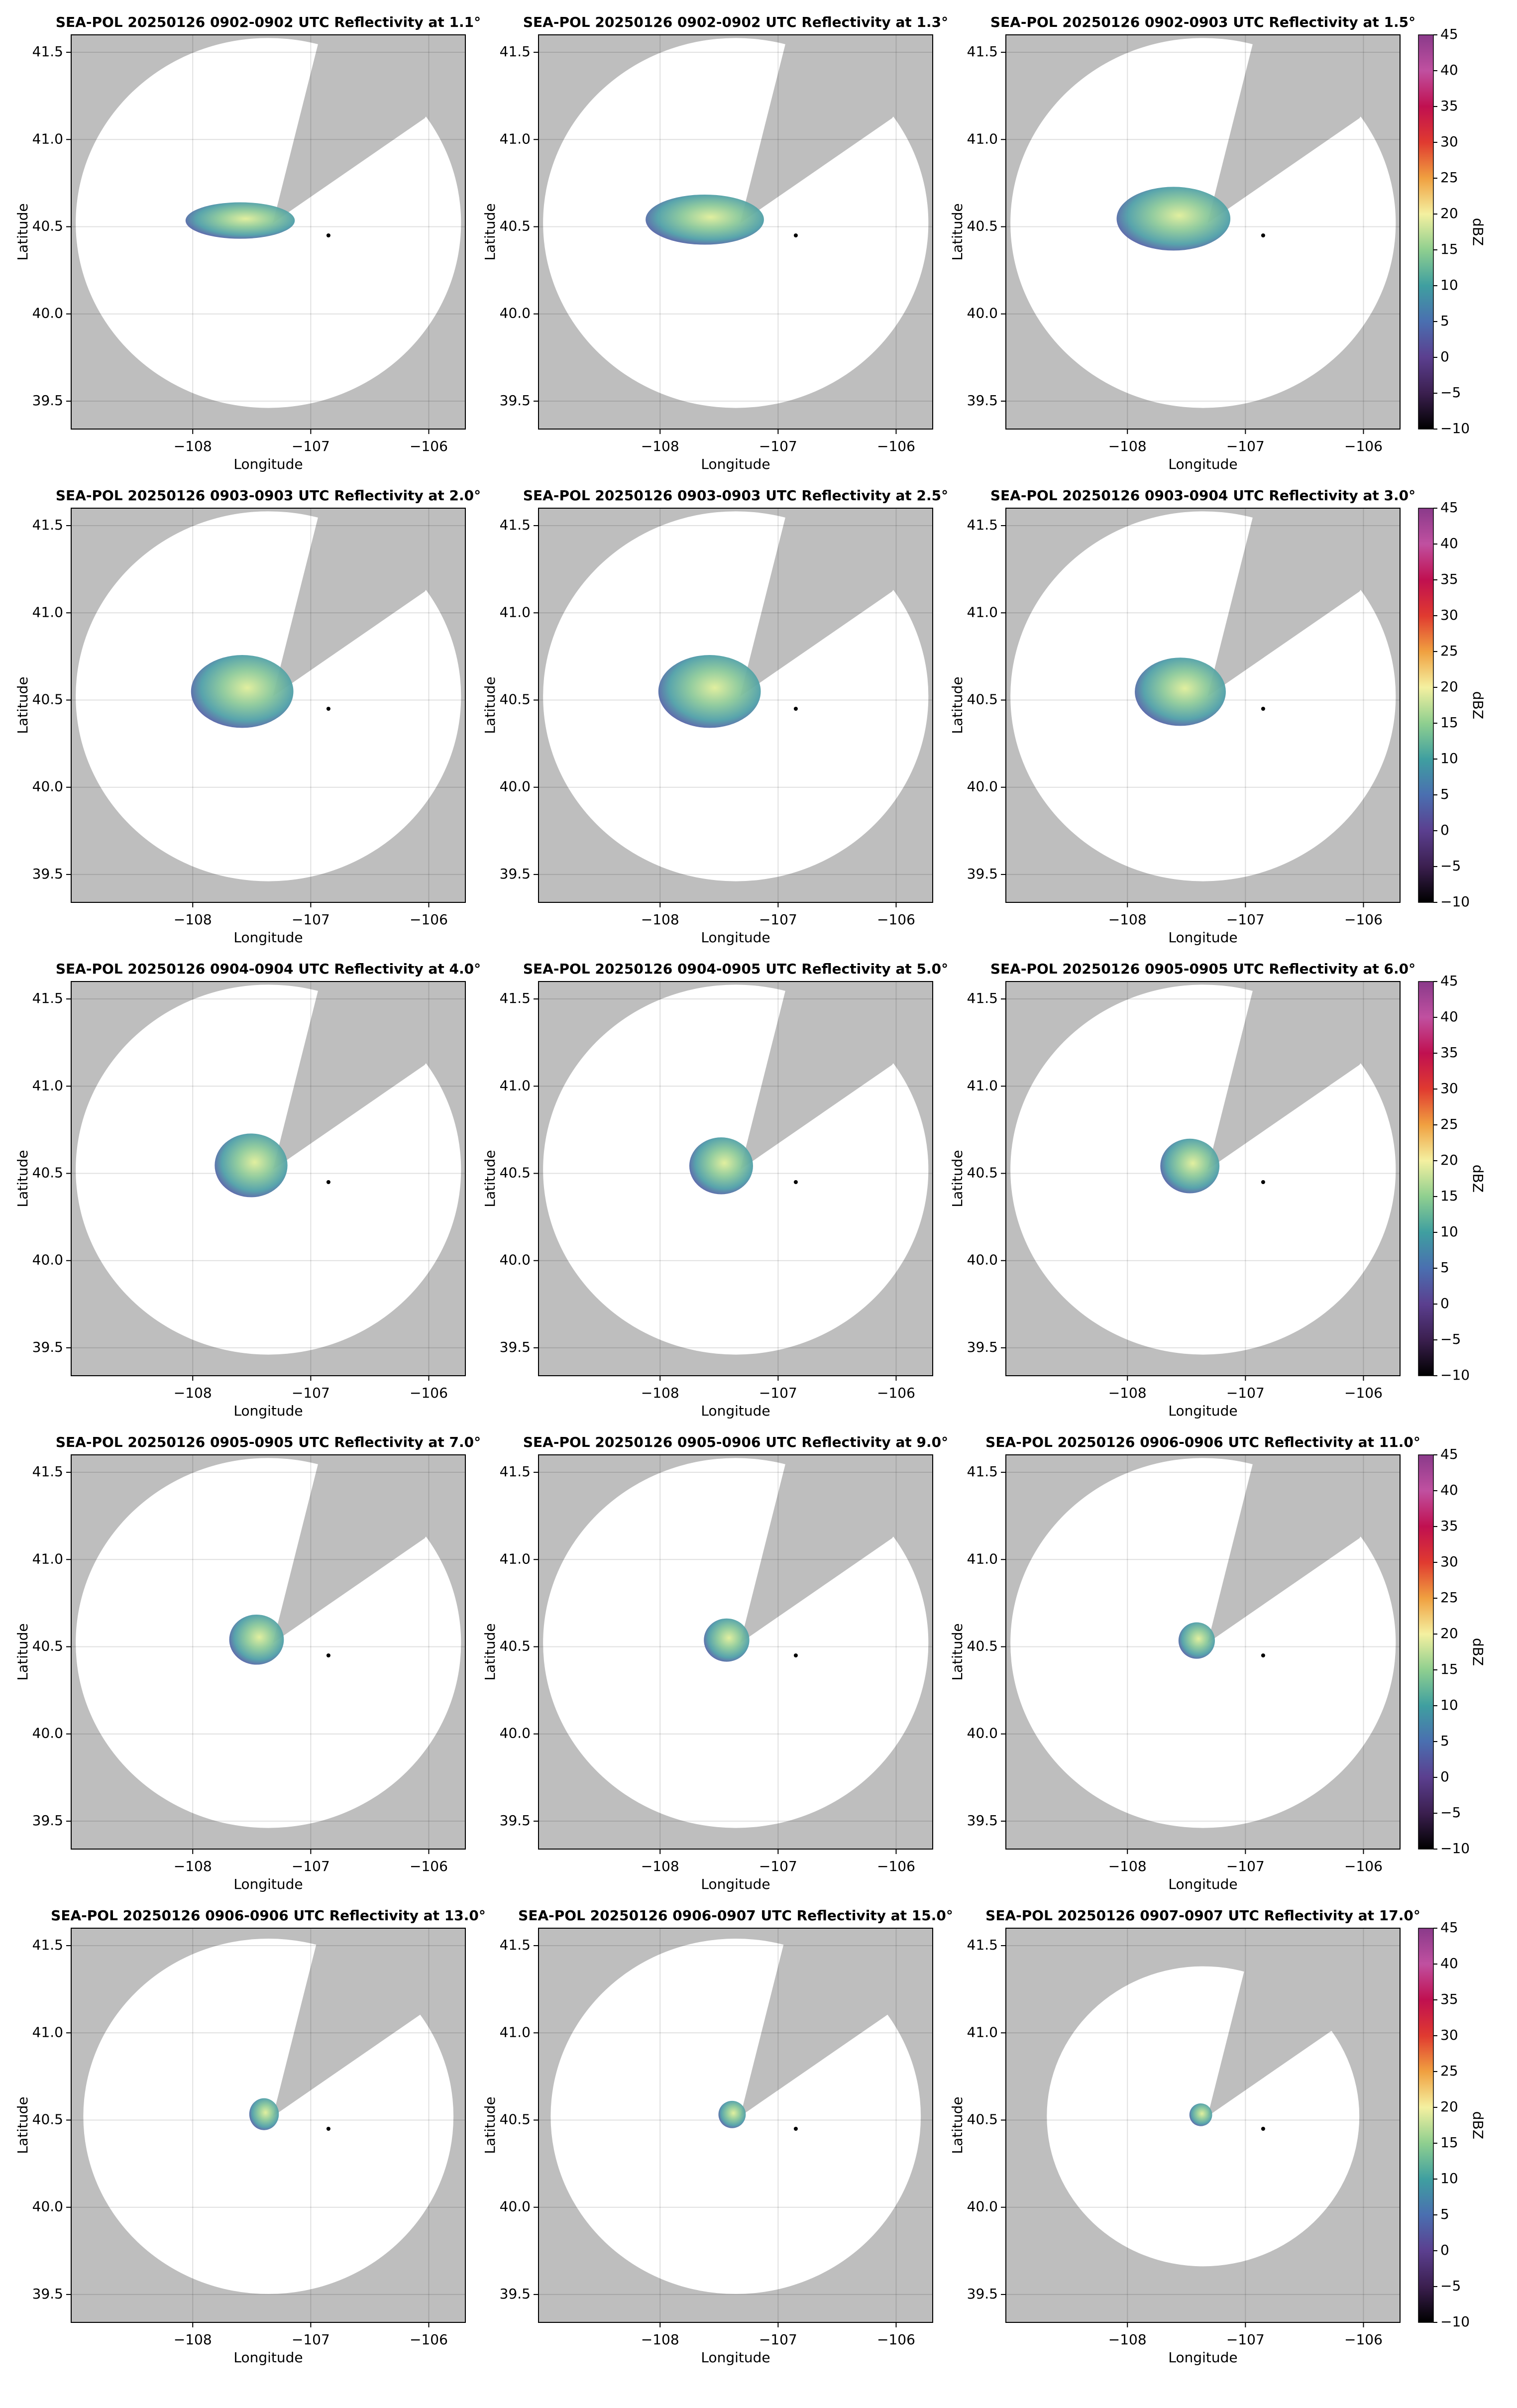 Image resolution: width=1517 pixels, height=2408 pixels. Describe the element at coordinates (1449, 213) in the screenshot. I see `colorbar-tick-label: 20` at that location.